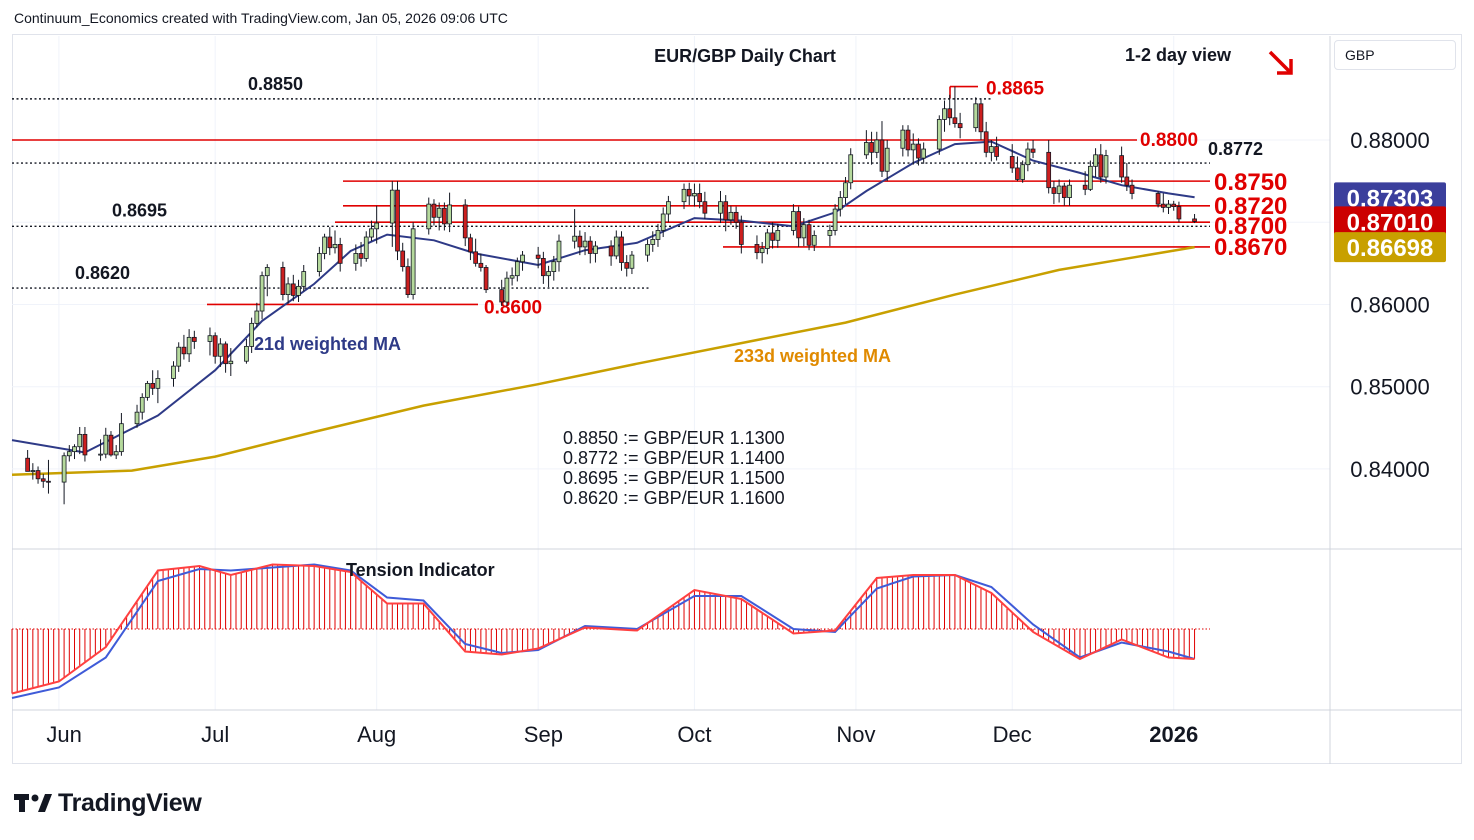 The image size is (1474, 840). What do you see at coordinates (745, 56) in the screenshot?
I see `chart-title: EUR/GBP Daily Chart` at bounding box center [745, 56].